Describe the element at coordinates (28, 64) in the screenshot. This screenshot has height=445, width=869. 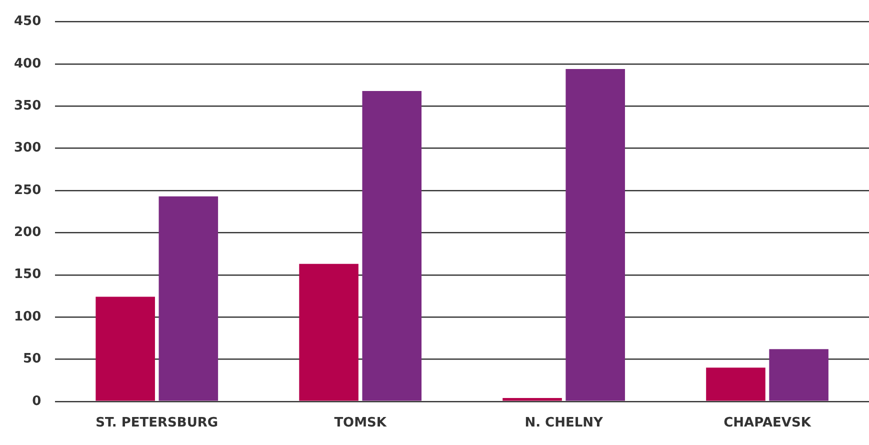
I see `y-tick-label: 400` at that location.